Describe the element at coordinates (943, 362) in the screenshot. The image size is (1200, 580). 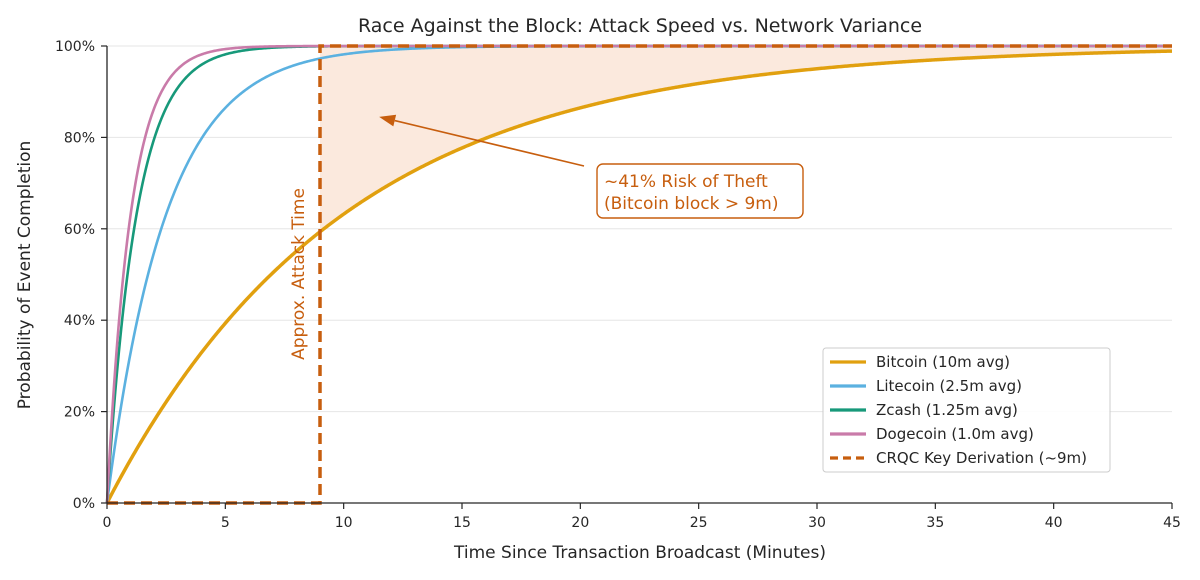
I see `legend-label: Bitcoin (10m avg)` at that location.